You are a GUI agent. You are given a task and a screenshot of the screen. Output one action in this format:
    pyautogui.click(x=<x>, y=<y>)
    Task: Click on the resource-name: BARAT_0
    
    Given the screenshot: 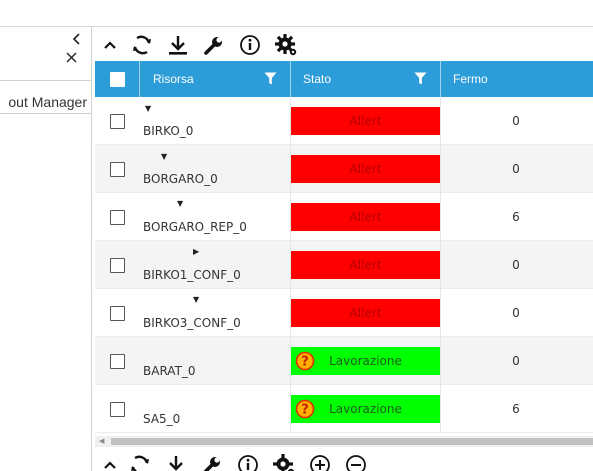 What is the action you would take?
    pyautogui.click(x=169, y=371)
    